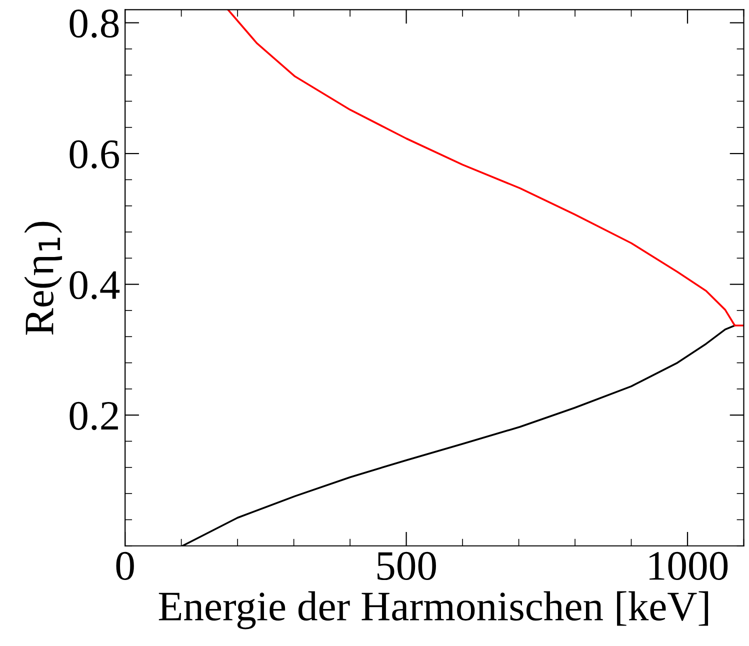 This screenshot has height=646, width=749. Describe the element at coordinates (94, 416) in the screenshot. I see `y-tick-label: 0.2` at that location.